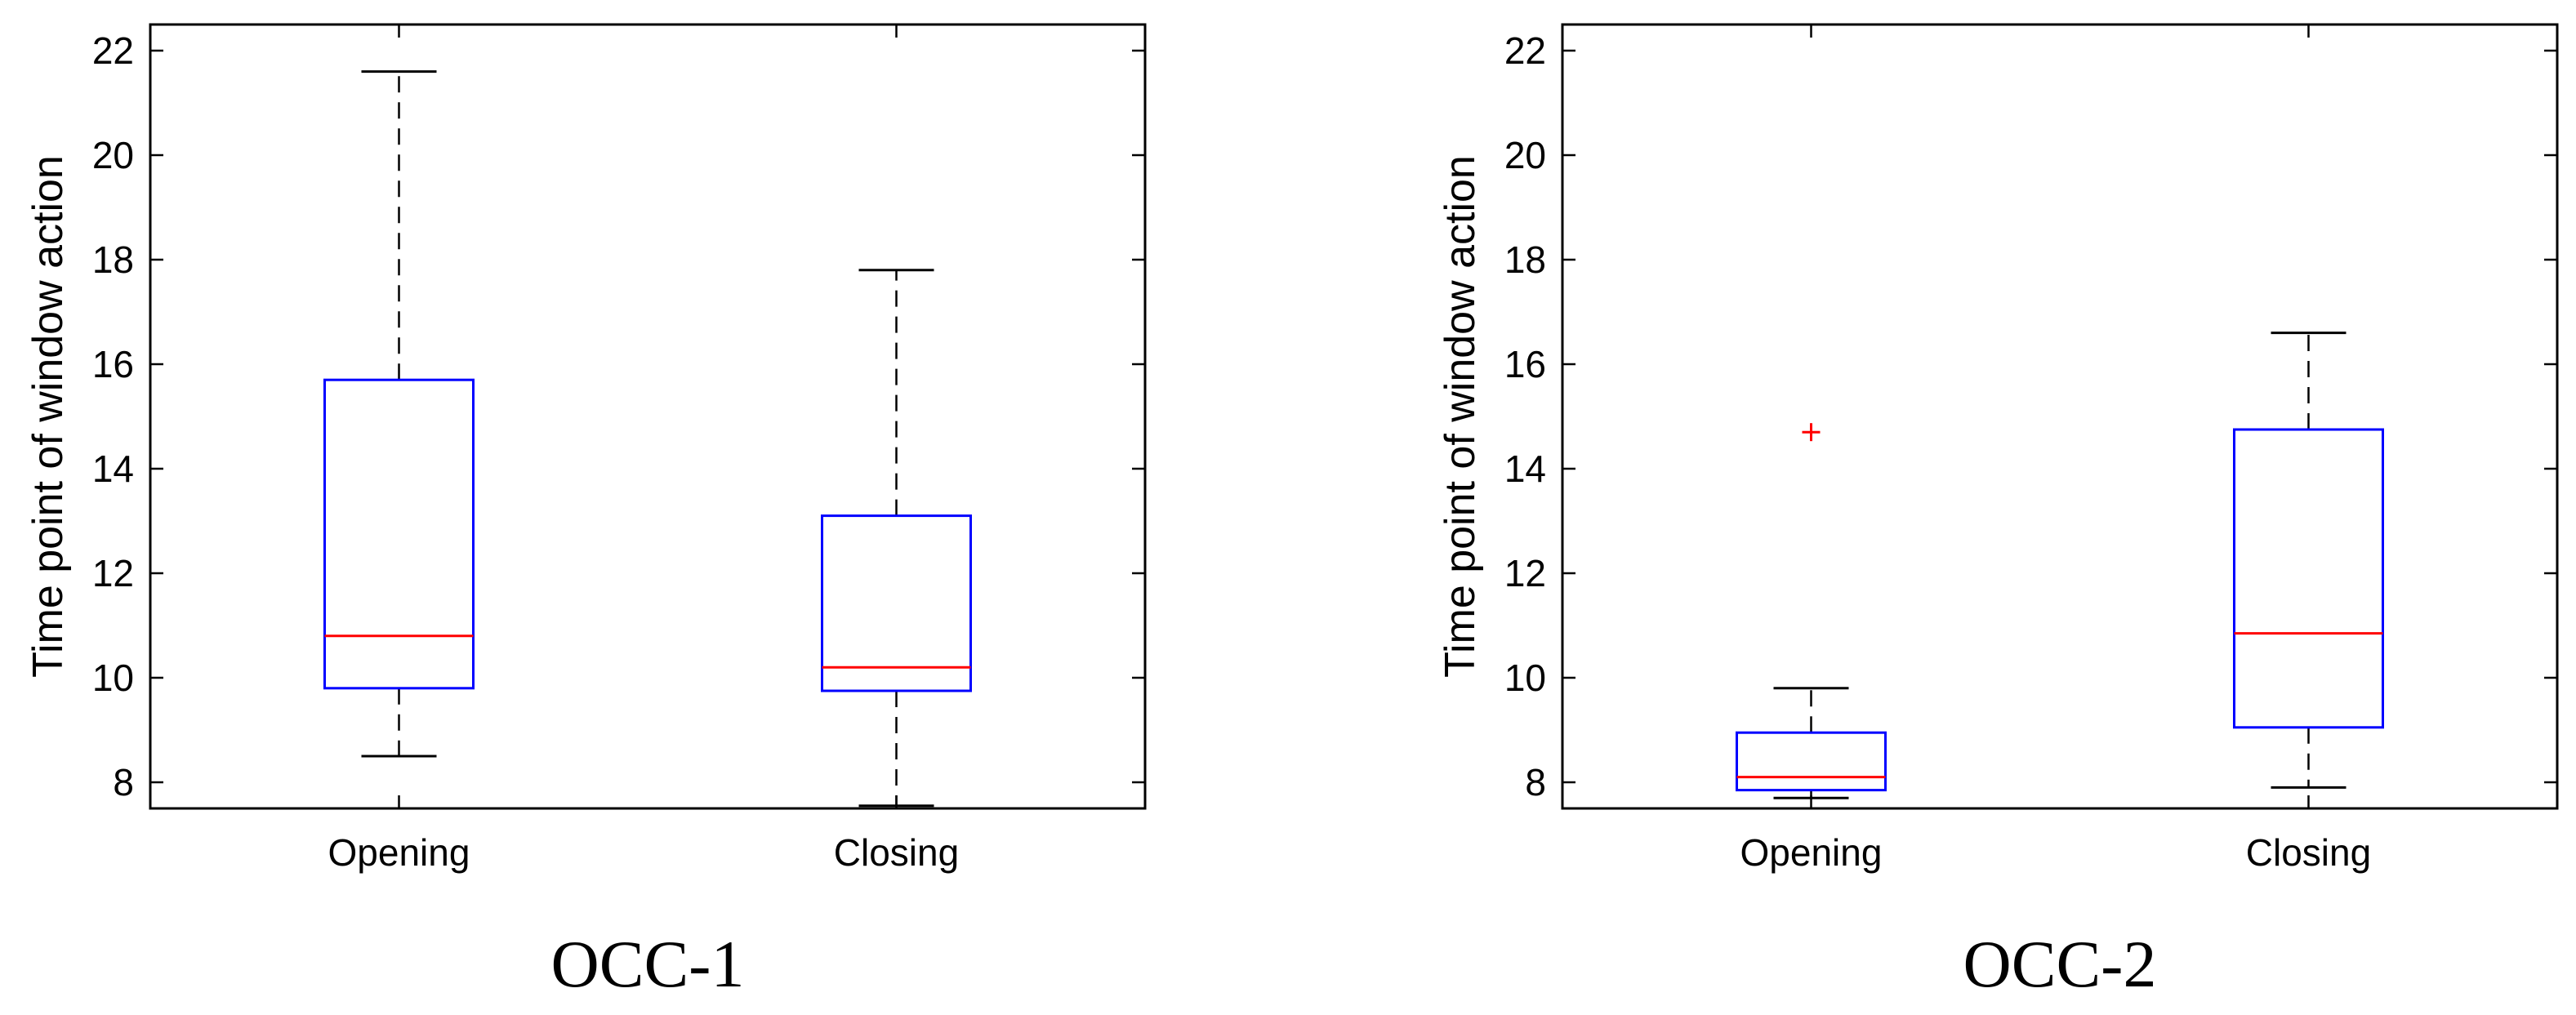  What do you see at coordinates (1811, 433) in the screenshot?
I see `outlier-marker` at bounding box center [1811, 433].